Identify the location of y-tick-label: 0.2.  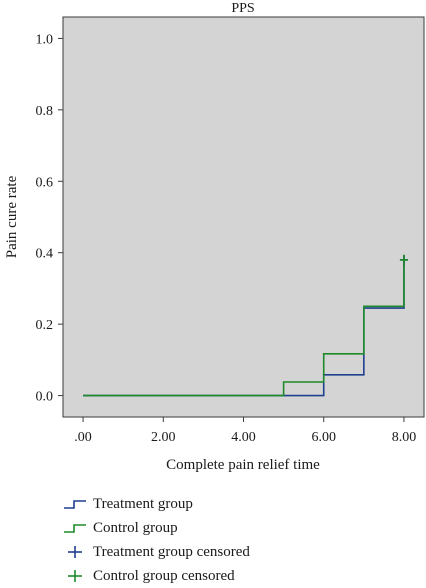
(45, 325).